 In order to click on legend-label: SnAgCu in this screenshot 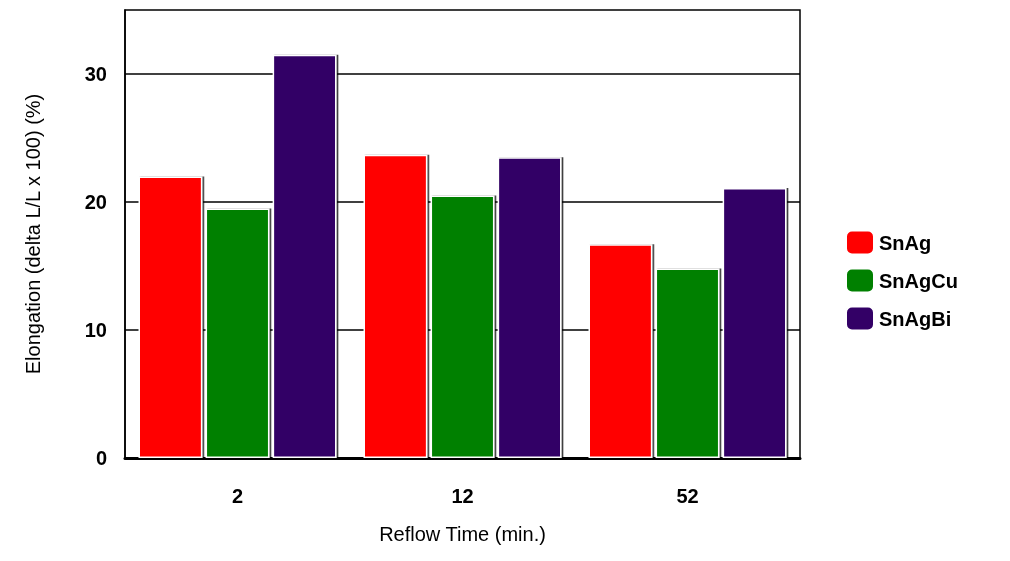, I will do `click(918, 280)`.